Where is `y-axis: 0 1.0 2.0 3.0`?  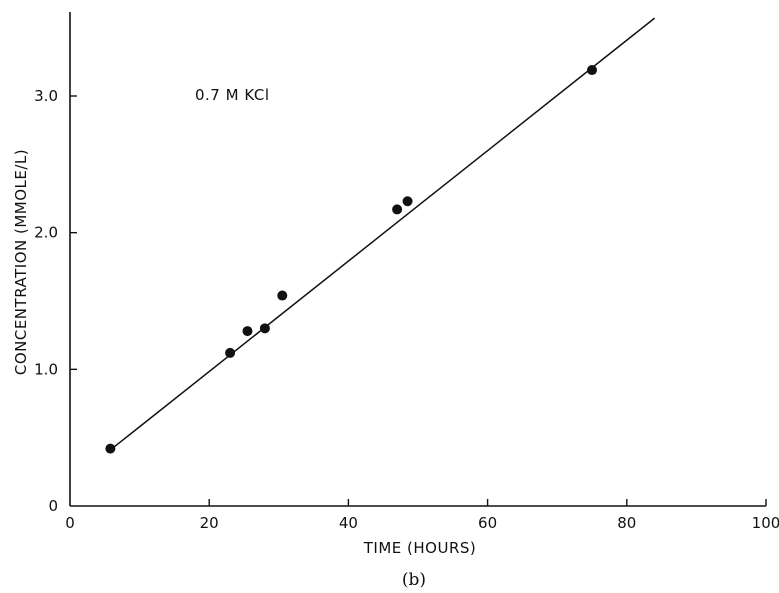 y-axis: 0 1.0 2.0 3.0 is located at coordinates (55, 263).